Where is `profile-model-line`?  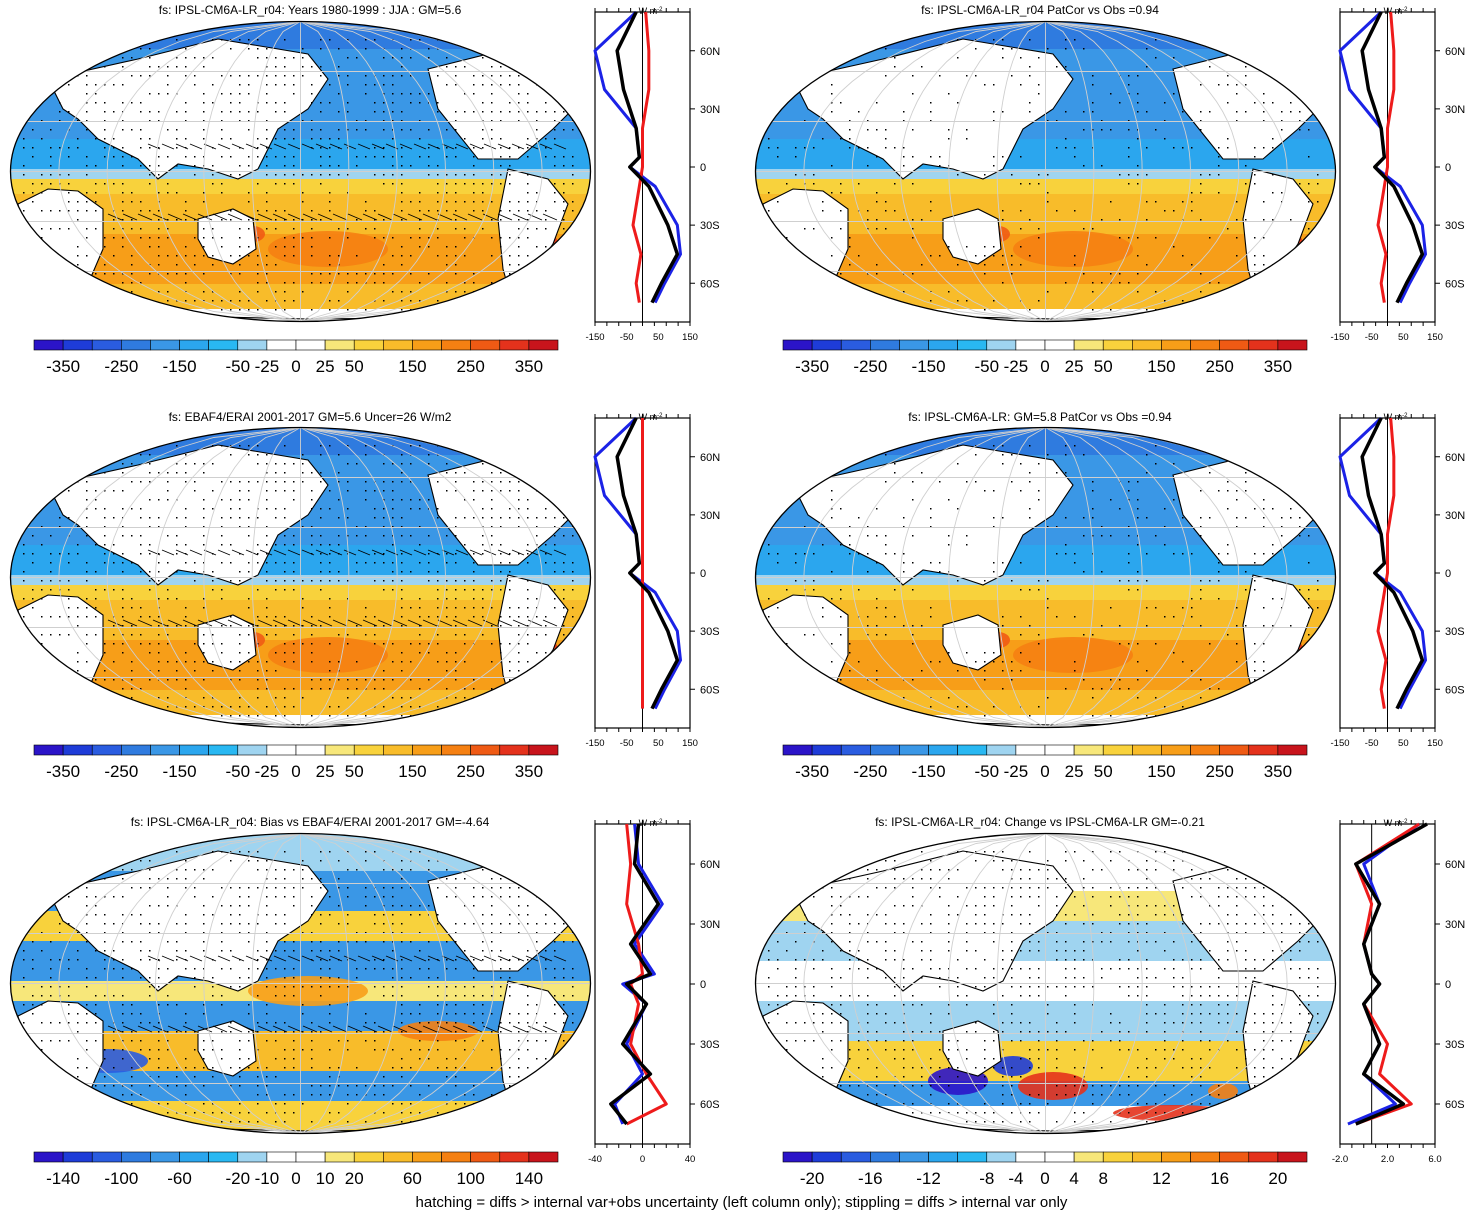
profile-model-line is located at coordinates (1391, 974).